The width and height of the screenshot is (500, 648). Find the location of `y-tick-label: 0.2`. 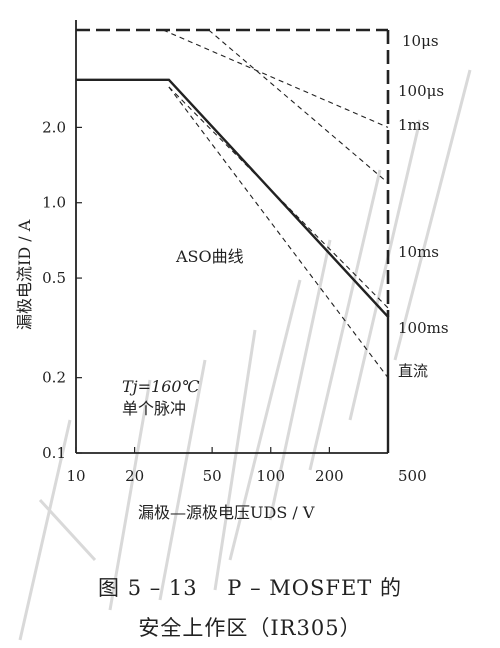

y-tick-label: 0.2 is located at coordinates (54, 378).